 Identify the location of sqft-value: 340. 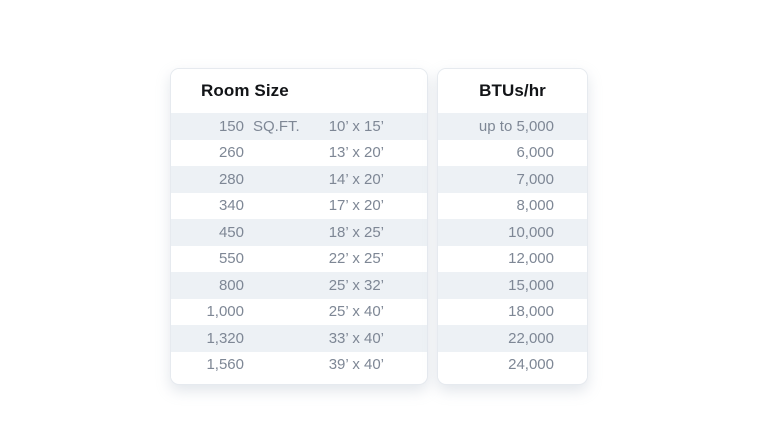
(231, 206).